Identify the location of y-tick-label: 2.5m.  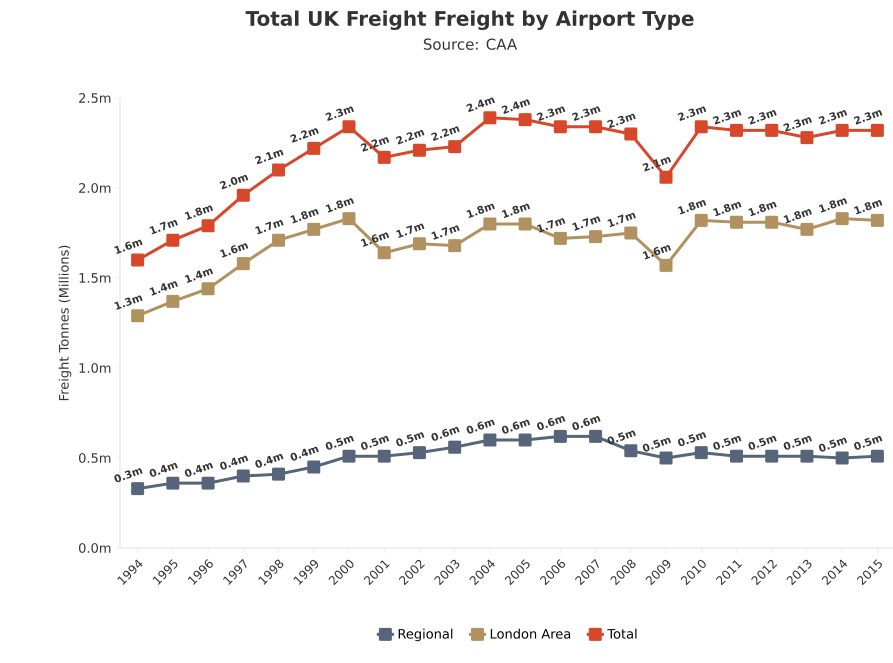
(94, 98).